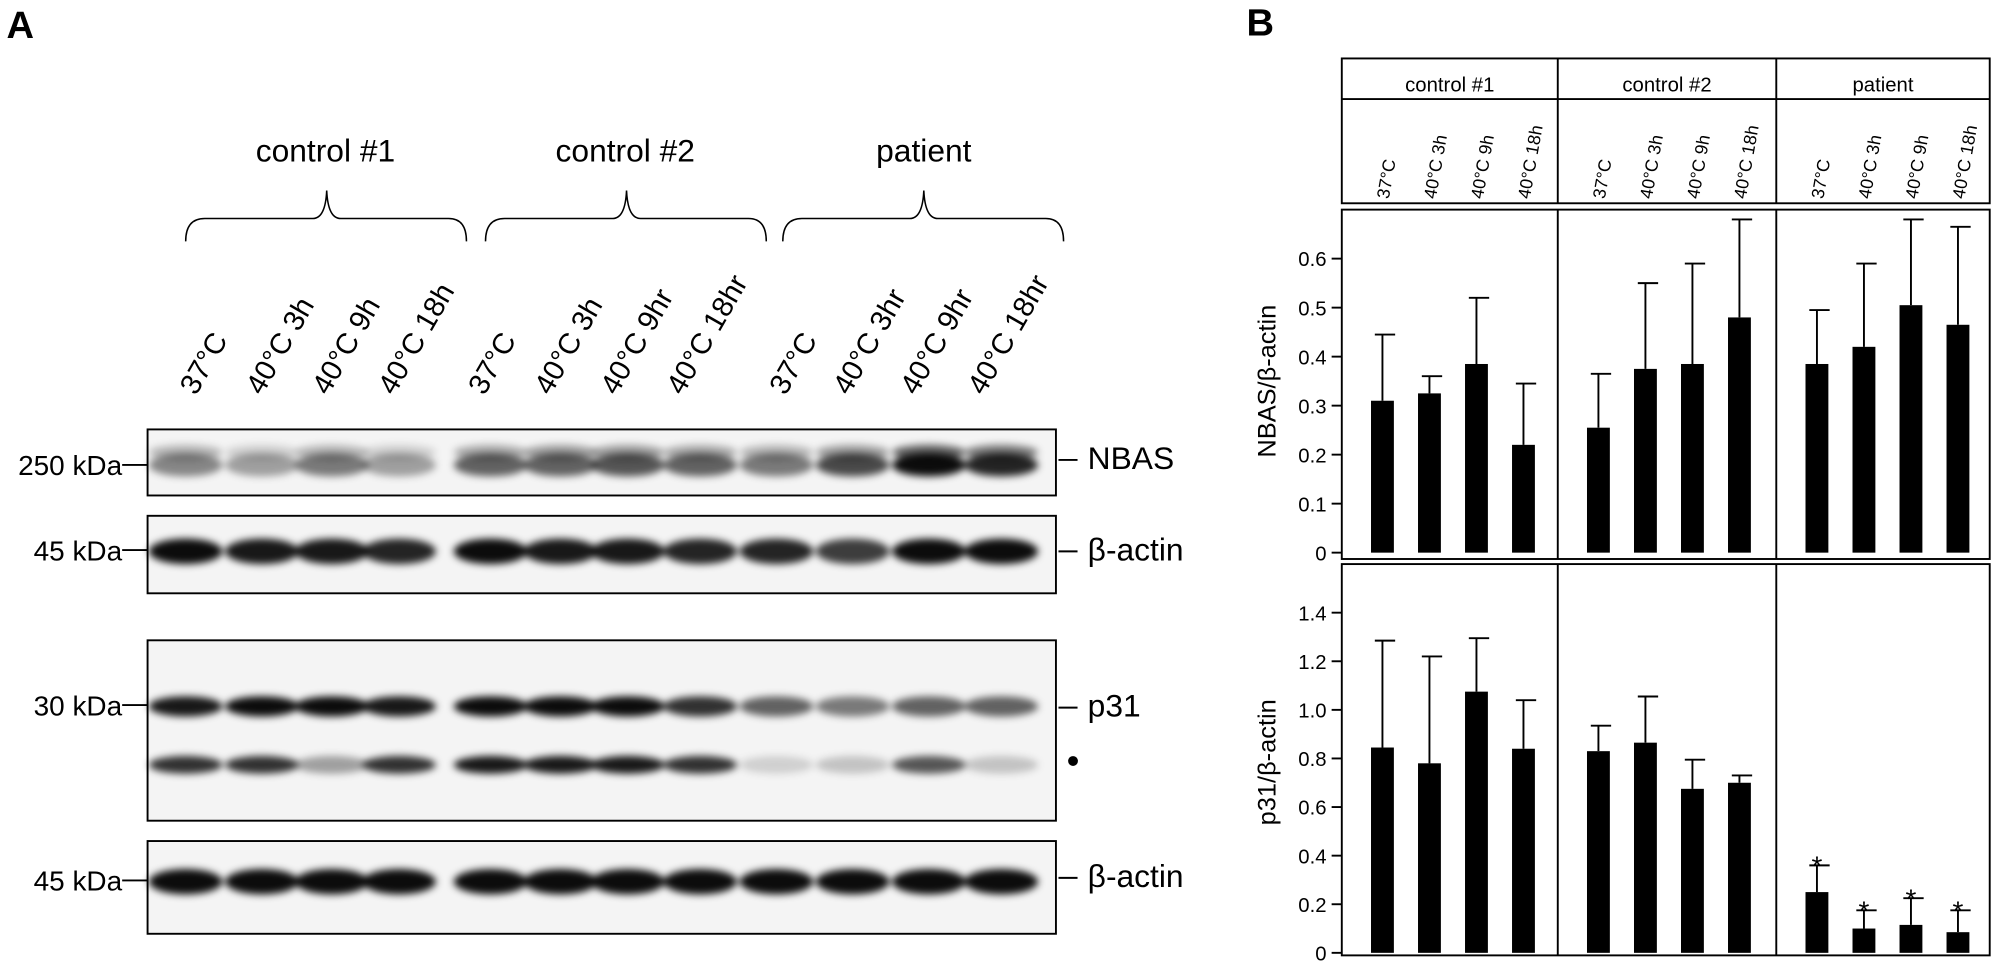 The height and width of the screenshot is (963, 1995). What do you see at coordinates (1136, 876) in the screenshot?
I see `blot-label: β-actin` at bounding box center [1136, 876].